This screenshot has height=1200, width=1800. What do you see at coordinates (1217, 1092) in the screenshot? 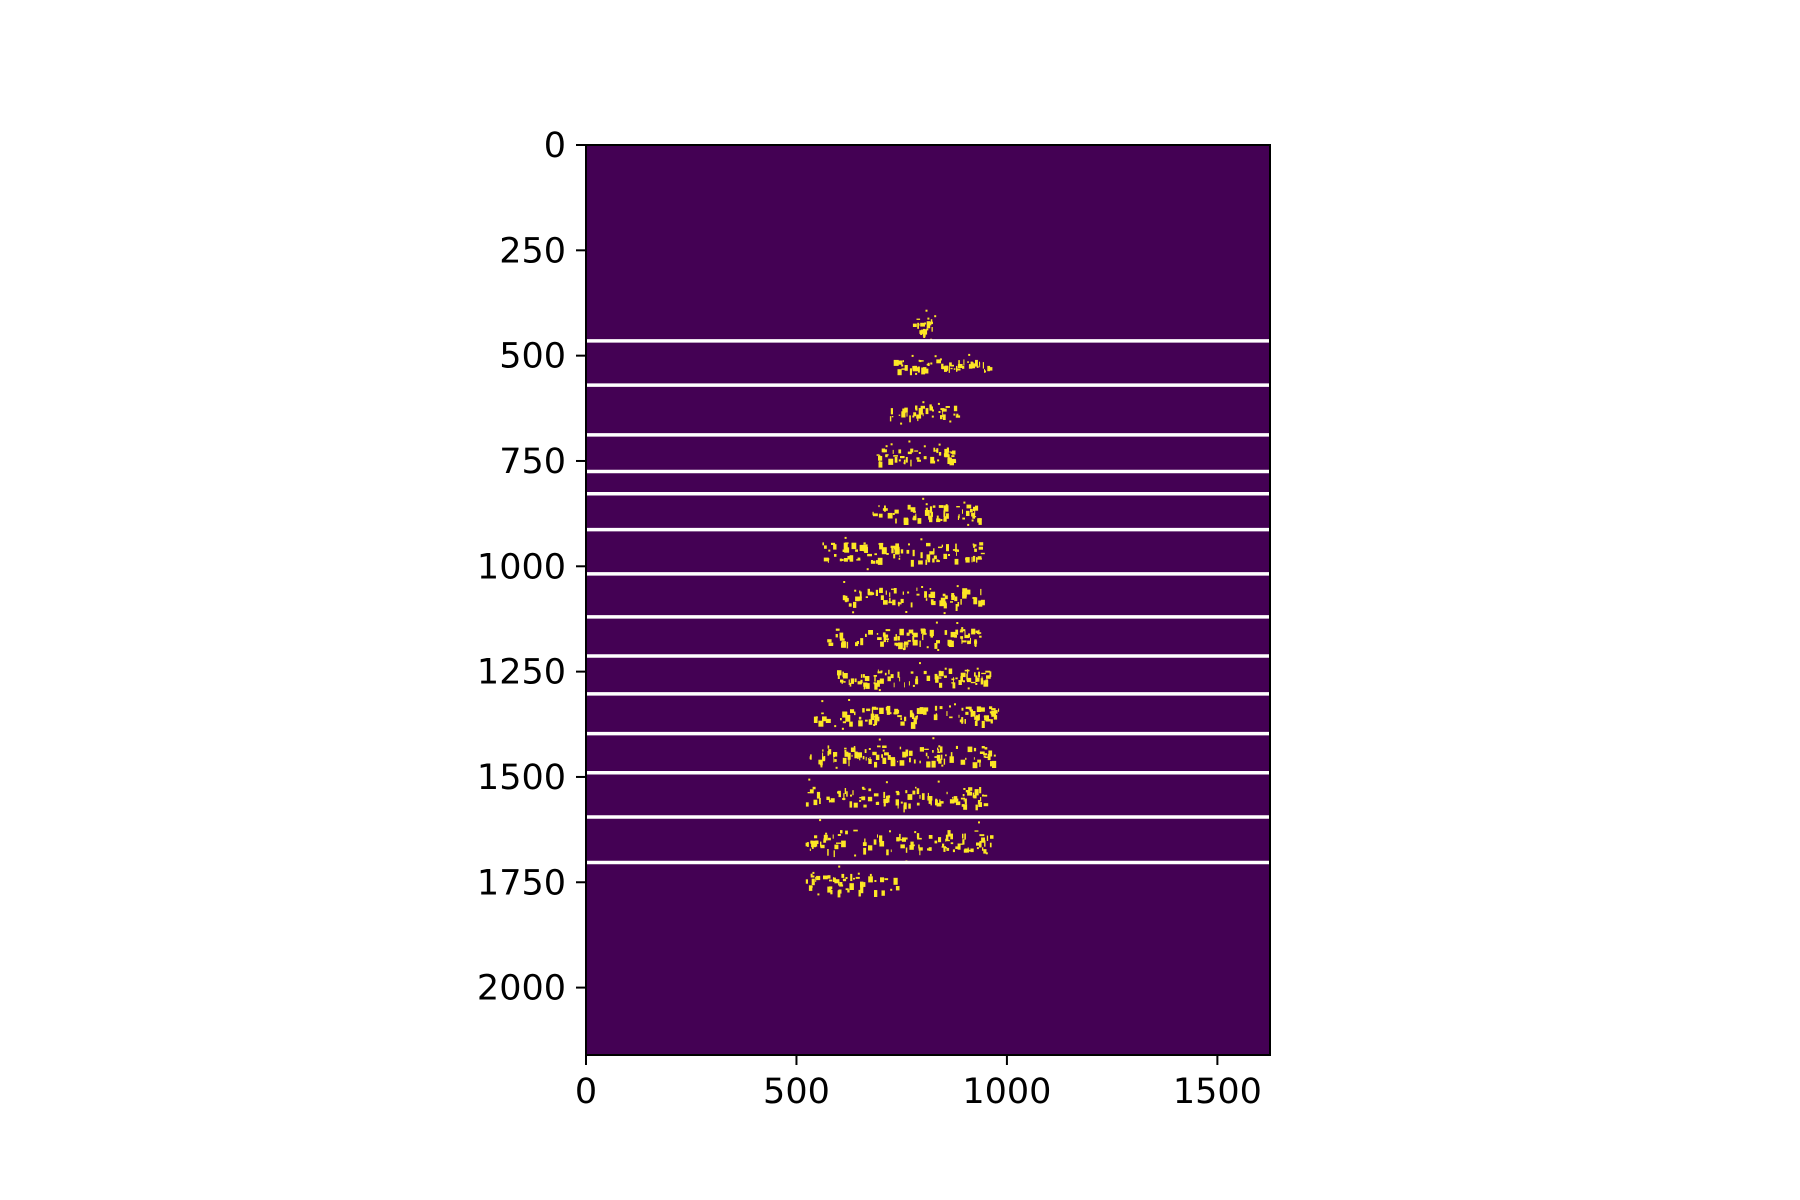
I see `x-tick-label: 1500` at bounding box center [1217, 1092].